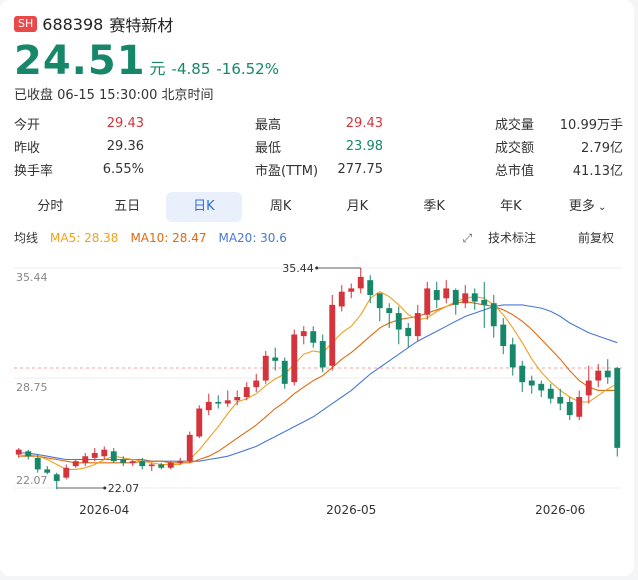 The image size is (638, 580). Describe the element at coordinates (357, 206) in the screenshot. I see `tab-monthly-k: 月K` at that location.